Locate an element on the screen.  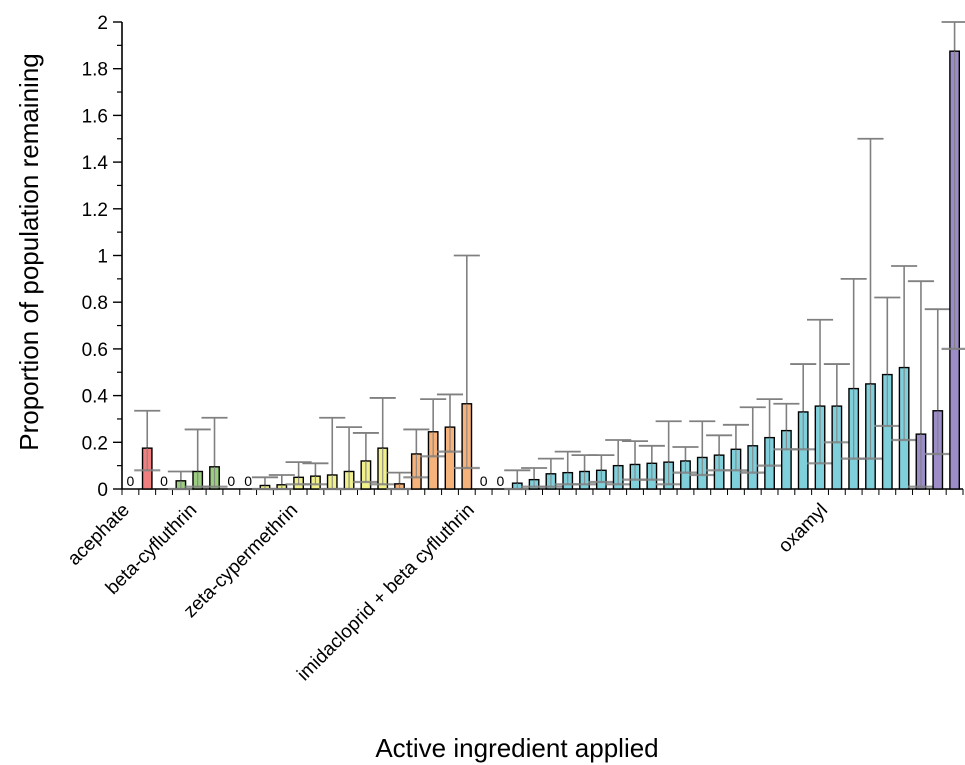
y-tick-label: 1.4 is located at coordinates (95, 163).